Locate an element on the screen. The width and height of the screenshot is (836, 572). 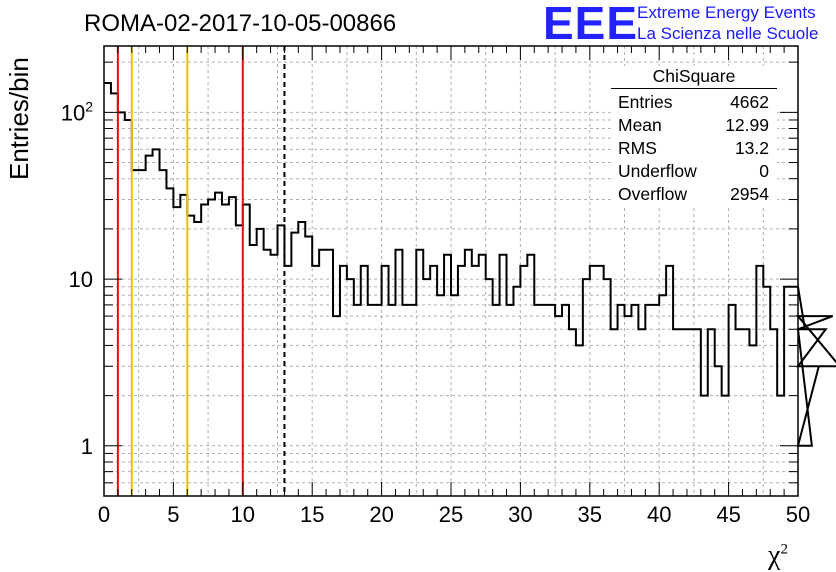
stats-label: Mean is located at coordinates (640, 125).